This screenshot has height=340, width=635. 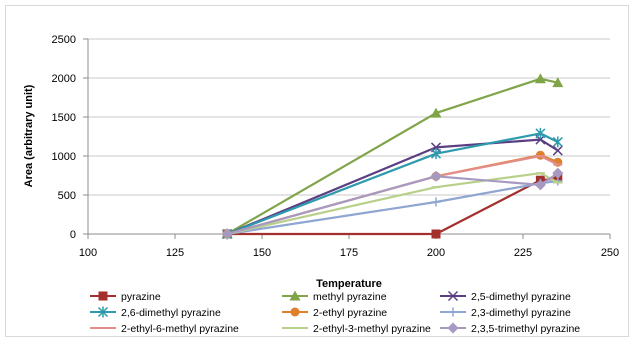 What do you see at coordinates (262, 253) in the screenshot?
I see `x-tick-label-150: 150` at bounding box center [262, 253].